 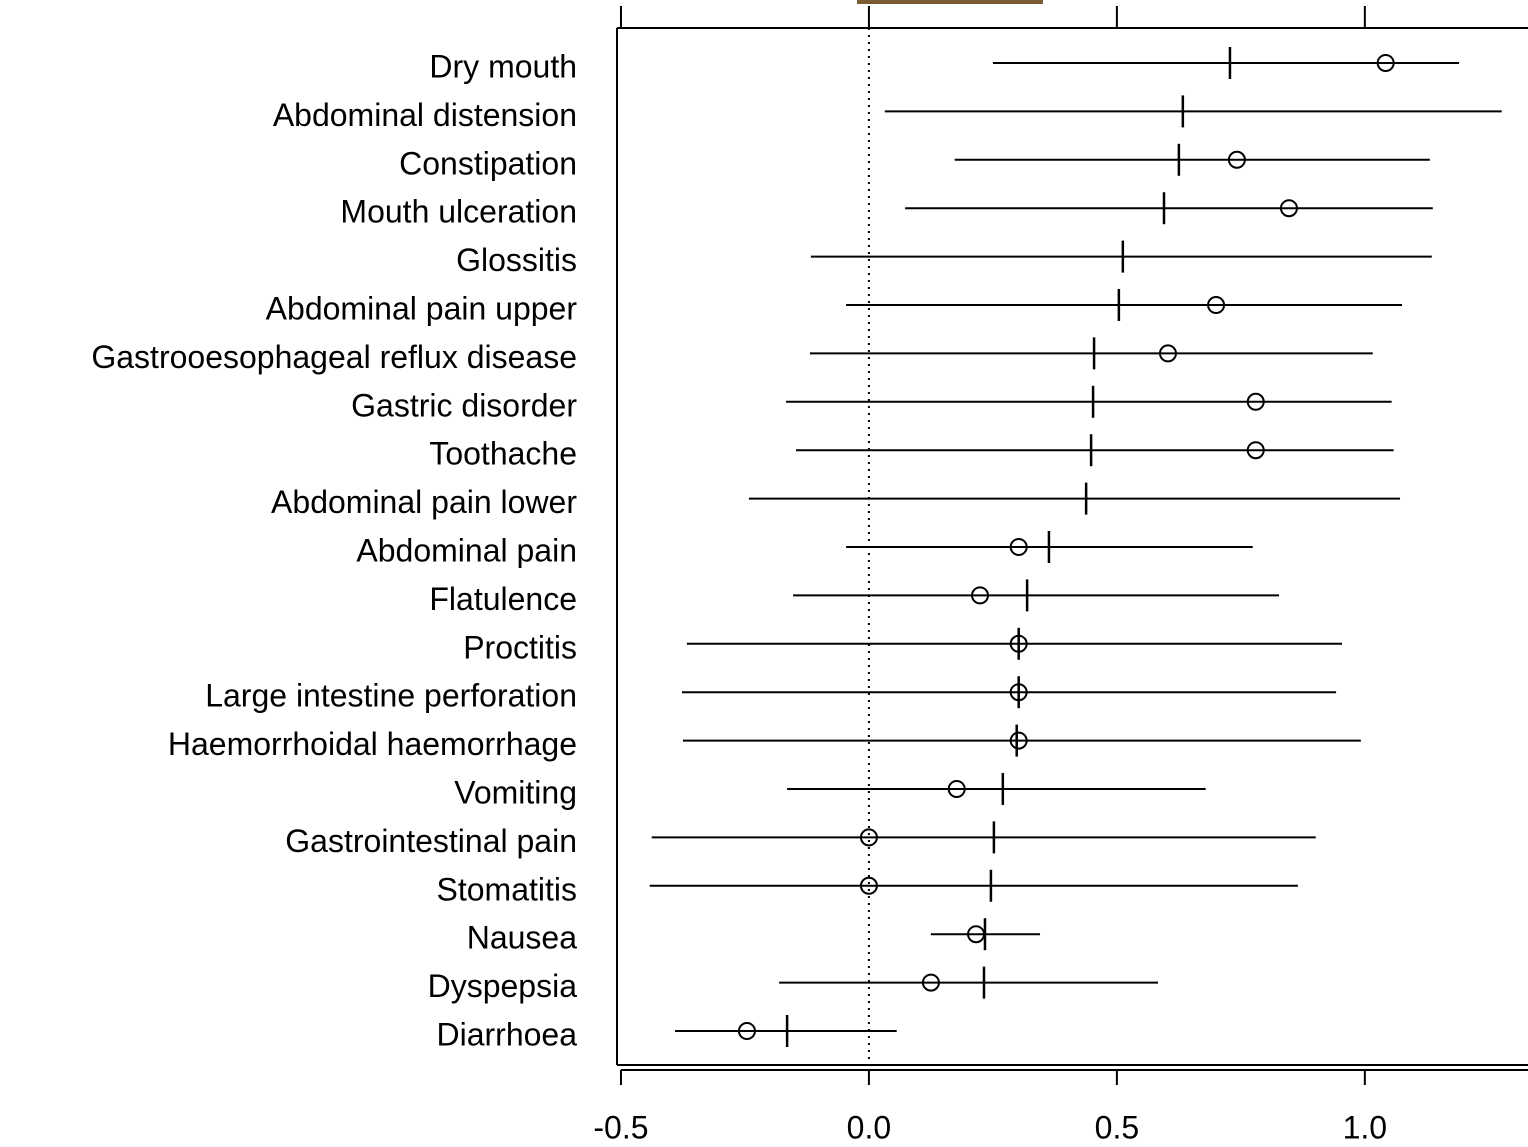 What do you see at coordinates (507, 889) in the screenshot?
I see `category-label: Stomatitis` at bounding box center [507, 889].